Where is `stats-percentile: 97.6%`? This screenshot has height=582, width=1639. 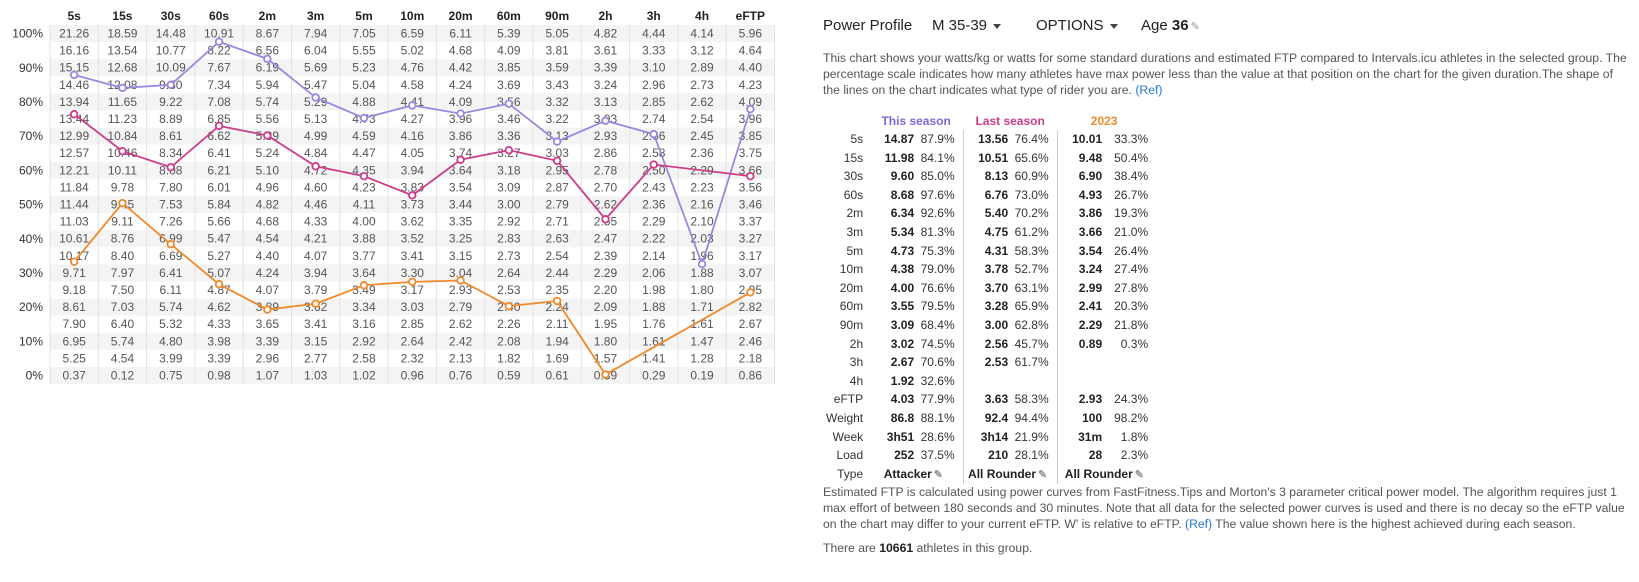 stats-percentile: 97.6% is located at coordinates (940, 195).